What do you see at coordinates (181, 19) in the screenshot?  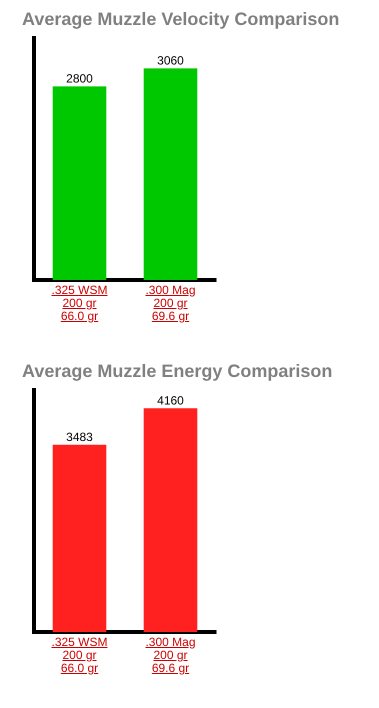 I see `chart-title: Average Muzzle Velocity Comparison` at bounding box center [181, 19].